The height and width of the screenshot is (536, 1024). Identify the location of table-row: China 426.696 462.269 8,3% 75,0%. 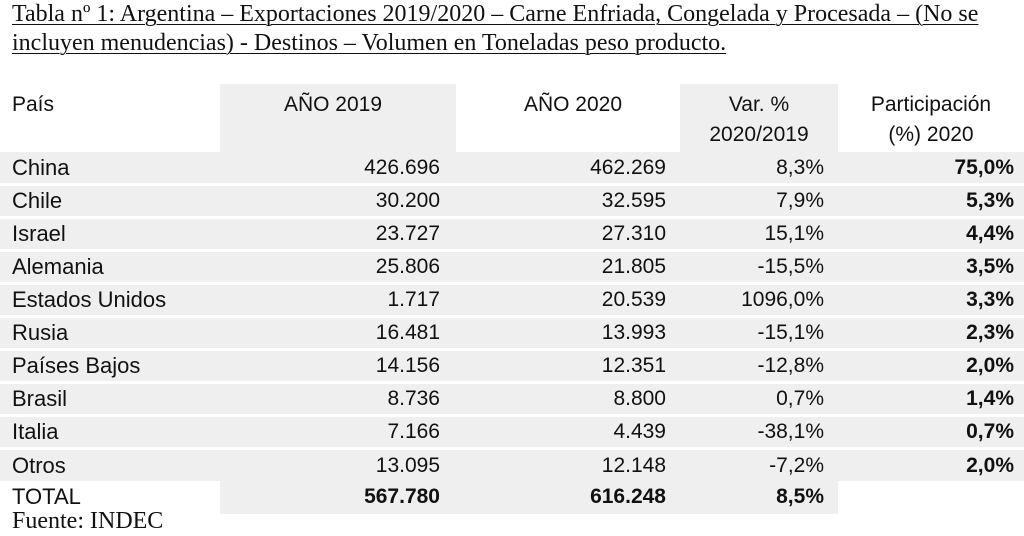
(512, 168).